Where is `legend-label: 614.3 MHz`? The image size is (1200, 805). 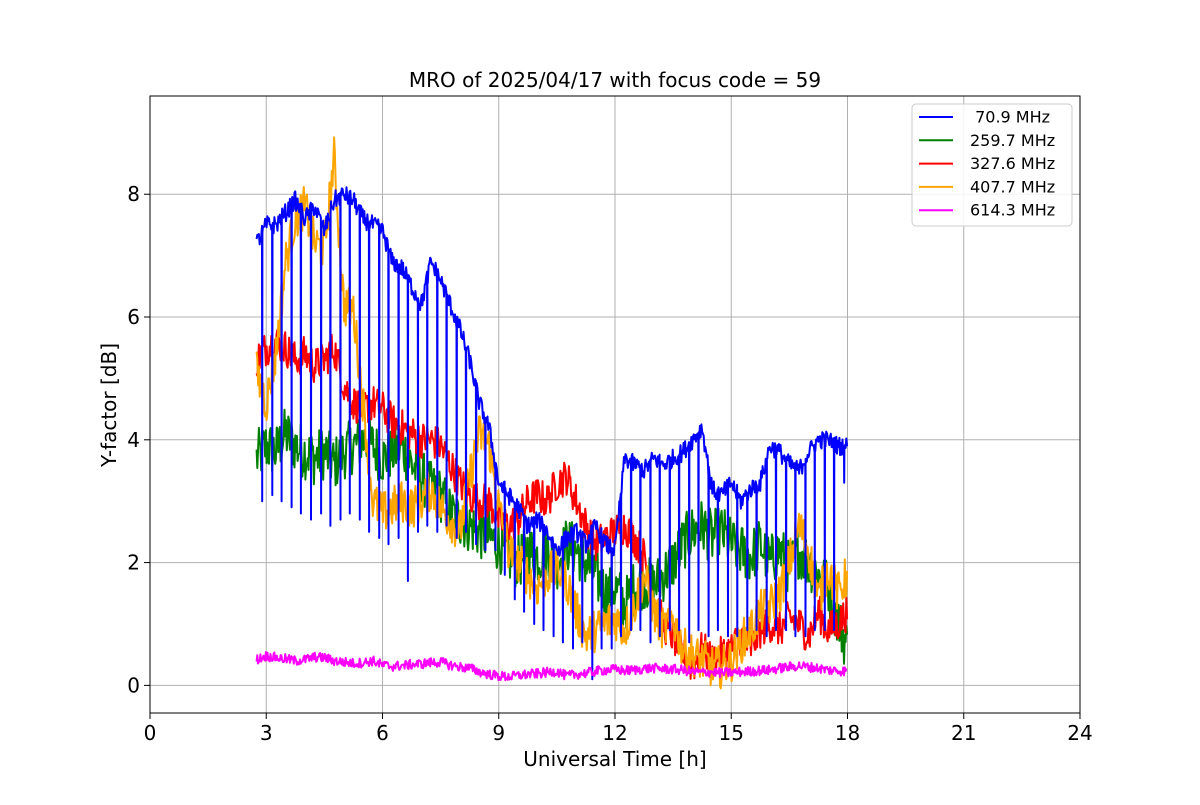
legend-label: 614.3 MHz is located at coordinates (1012, 210).